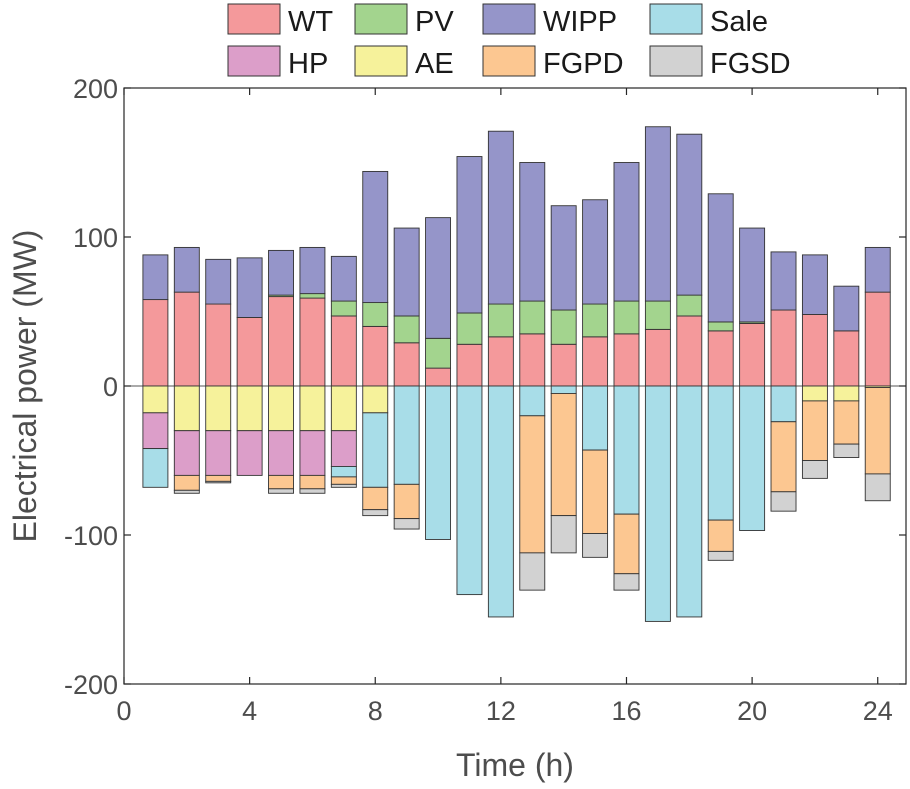  Describe the element at coordinates (343, 278) in the screenshot. I see `bar-wipp-h7` at that location.